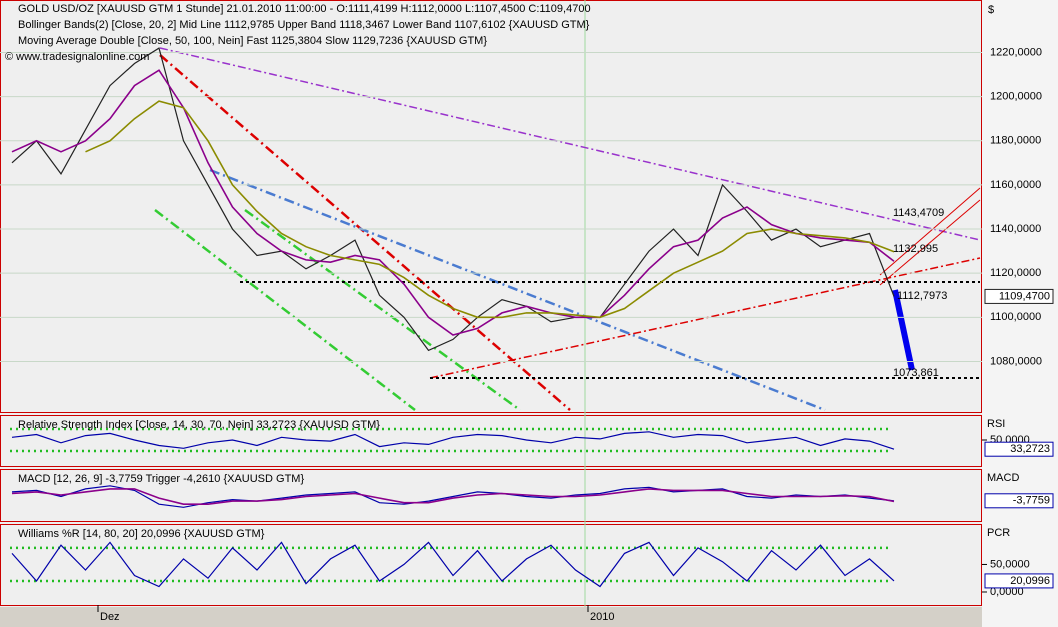 This screenshot has height=627, width=1058. Describe the element at coordinates (915, 249) in the screenshot. I see `annotation: 1132,995` at that location.